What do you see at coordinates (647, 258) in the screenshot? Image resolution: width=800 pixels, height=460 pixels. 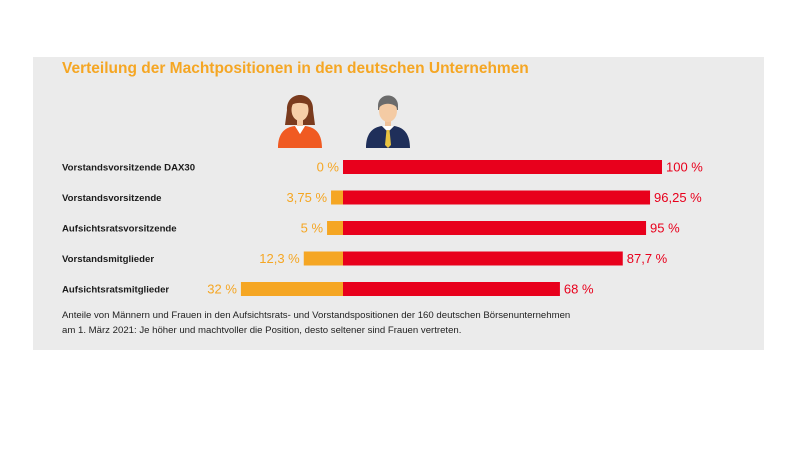 I see `value-label-men: 87,7 %` at bounding box center [647, 258].